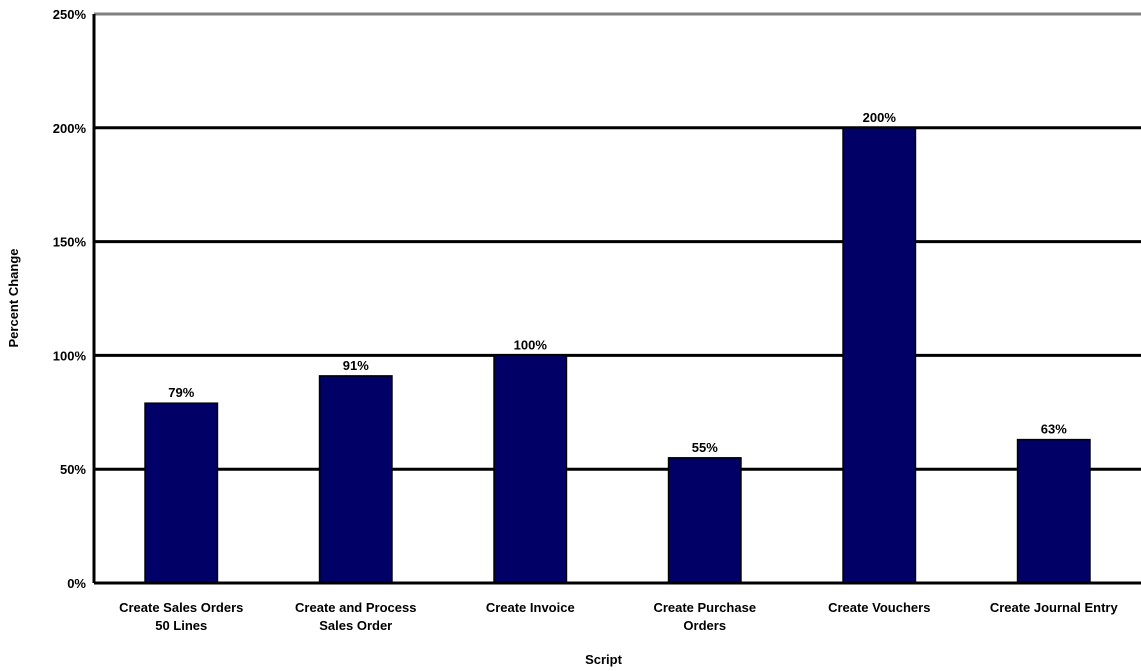 This screenshot has height=671, width=1141. What do you see at coordinates (879, 607) in the screenshot?
I see `x-tick-label: Create Vouchers` at bounding box center [879, 607].